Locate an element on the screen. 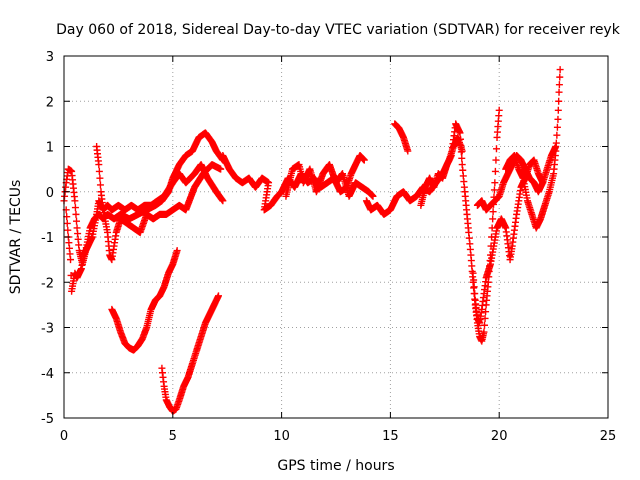  series-track-c is located at coordinates (159, 203).